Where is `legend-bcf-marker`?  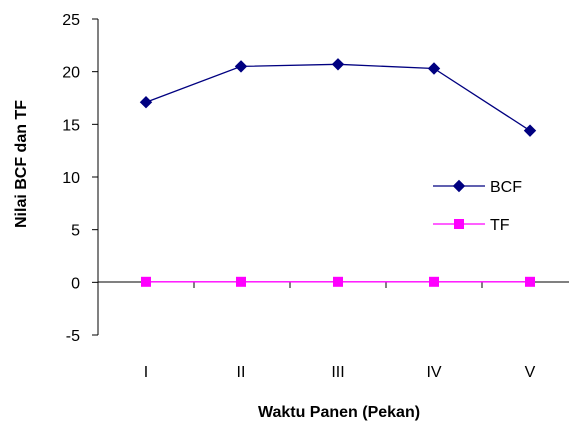
legend-bcf-marker is located at coordinates (459, 186).